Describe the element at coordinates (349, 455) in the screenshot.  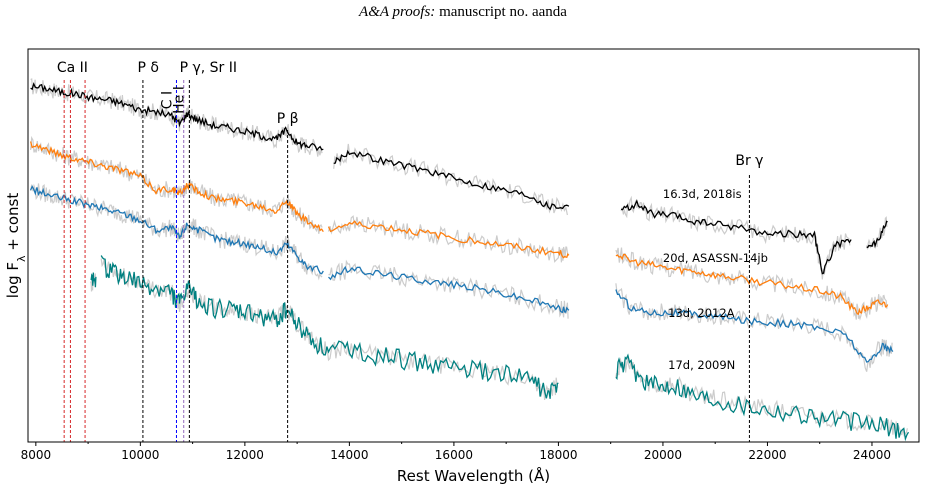
I see `x-tick-label-3: 14000` at that location.